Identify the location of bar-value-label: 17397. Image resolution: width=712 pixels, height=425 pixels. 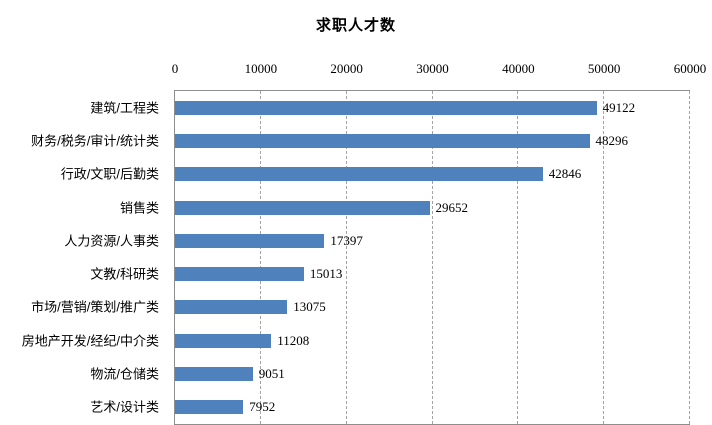
(346, 240).